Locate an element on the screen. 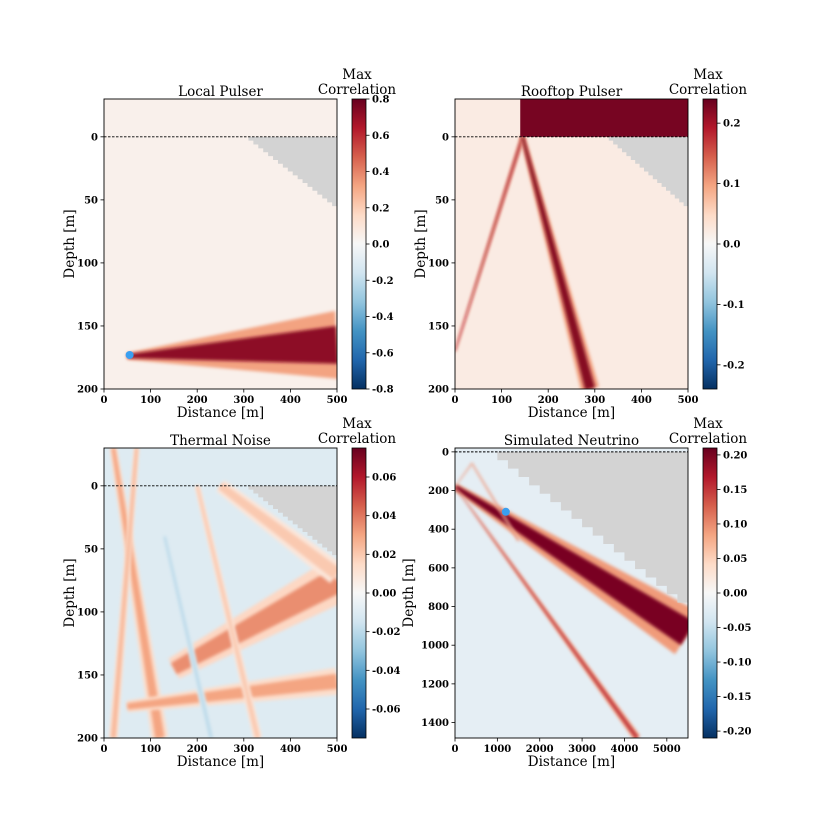 This screenshot has width=830, height=830. x-tick-label: 1000 is located at coordinates (497, 749).